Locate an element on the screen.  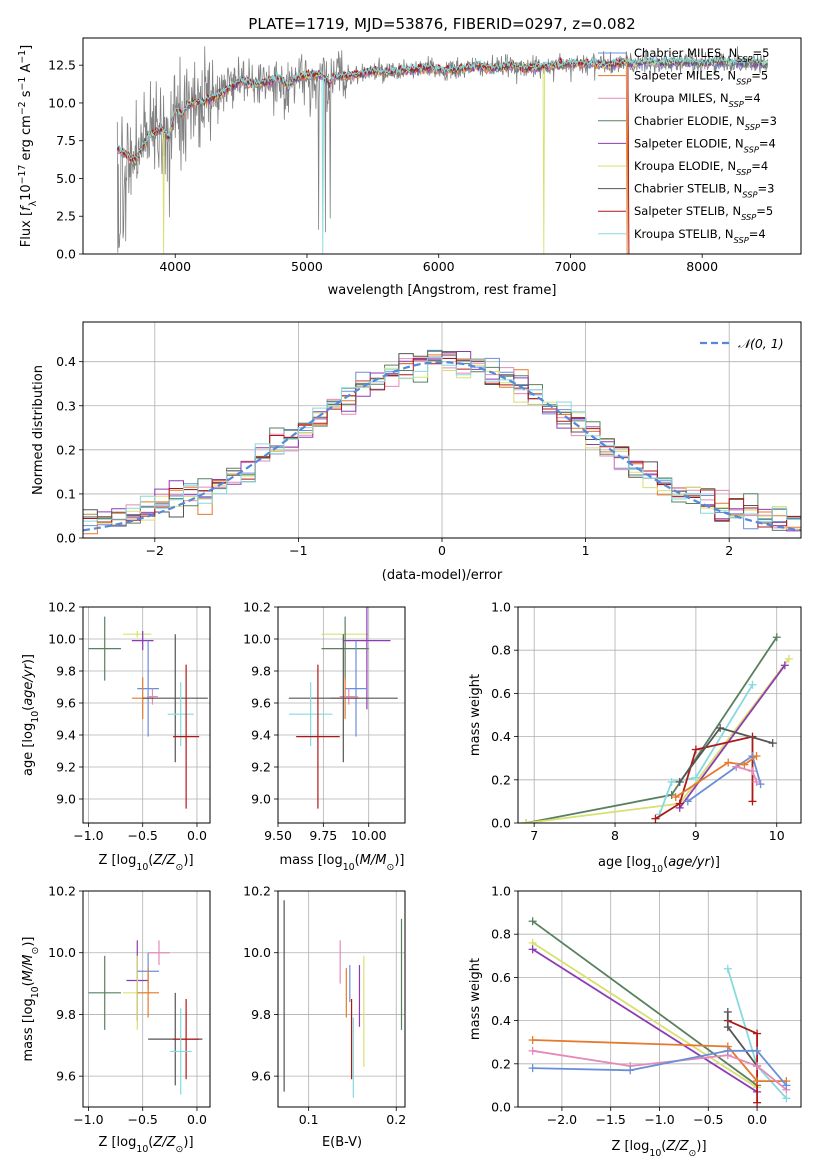
x-tick-label: 9.50 is located at coordinates (278, 835).